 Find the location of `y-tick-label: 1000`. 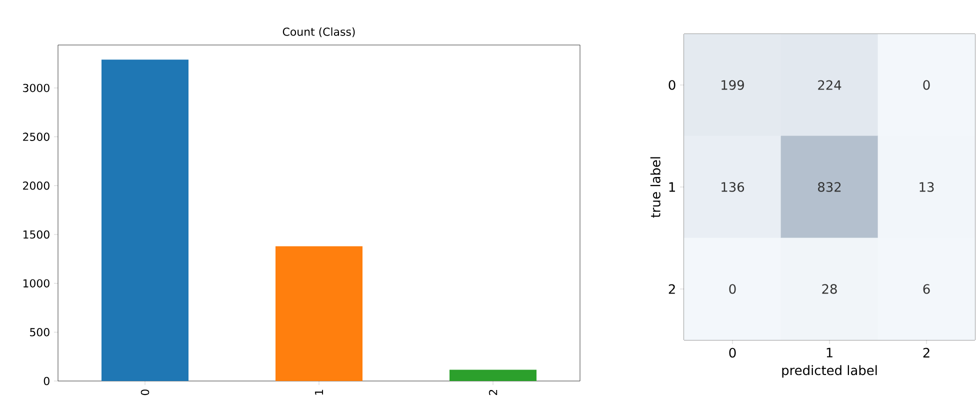

y-tick-label: 1000 is located at coordinates (36, 283).